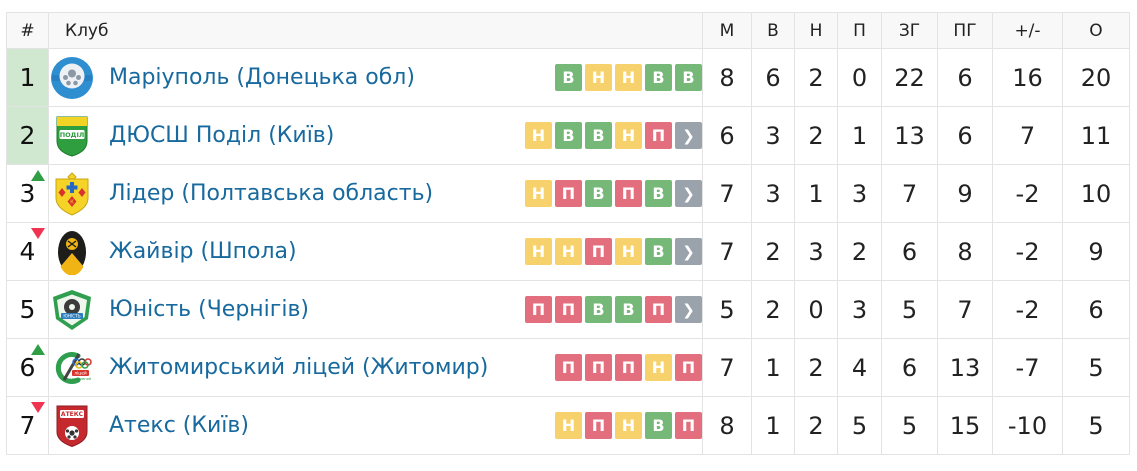 The image size is (1137, 471). I want to click on club-crest-icon: ПОДІЛ, so click(72, 136).